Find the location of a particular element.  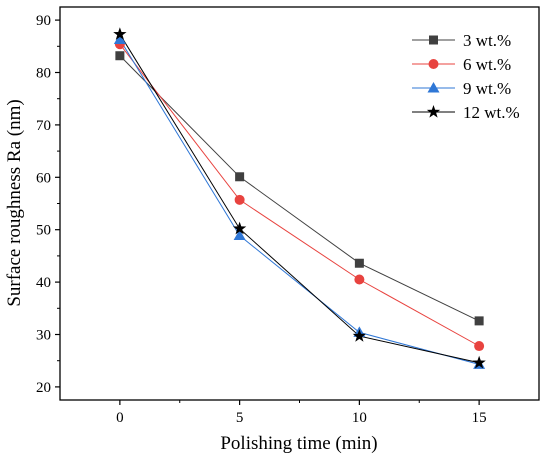

y-tick-label: 60 is located at coordinates (43, 178).